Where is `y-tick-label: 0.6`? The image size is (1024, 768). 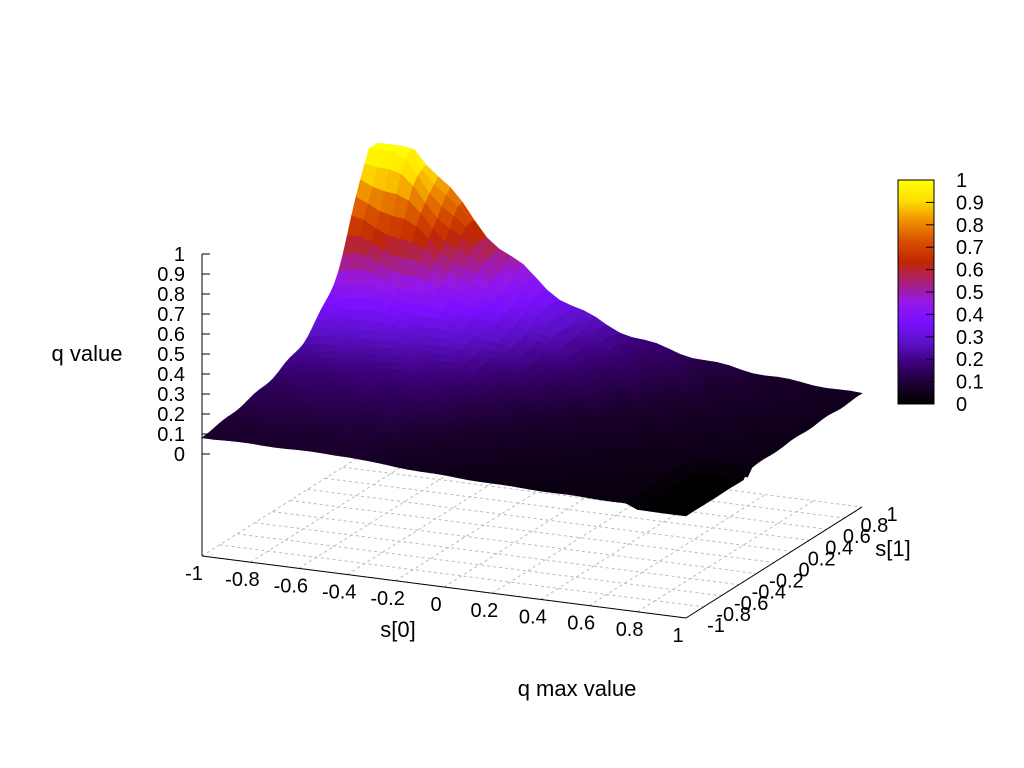
y-tick-label: 0.6 is located at coordinates (857, 537).